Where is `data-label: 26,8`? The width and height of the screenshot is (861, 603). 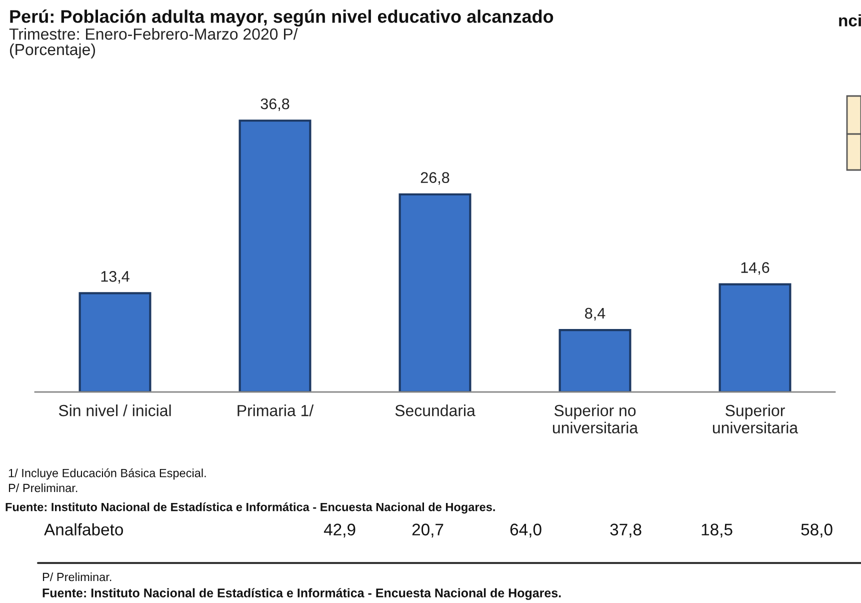 data-label: 26,8 is located at coordinates (435, 178).